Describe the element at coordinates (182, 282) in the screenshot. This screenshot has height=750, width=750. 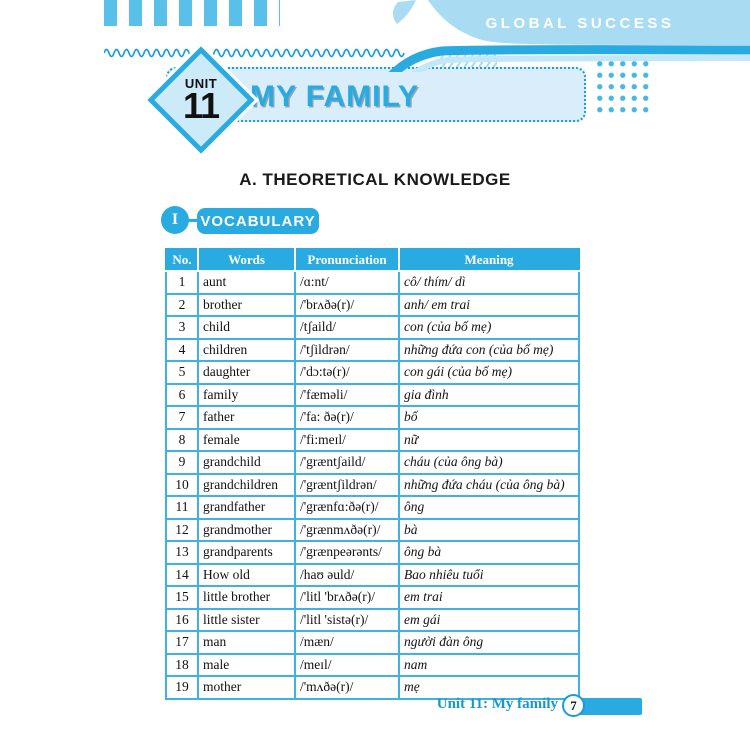
I see `cell-no: 1` at that location.